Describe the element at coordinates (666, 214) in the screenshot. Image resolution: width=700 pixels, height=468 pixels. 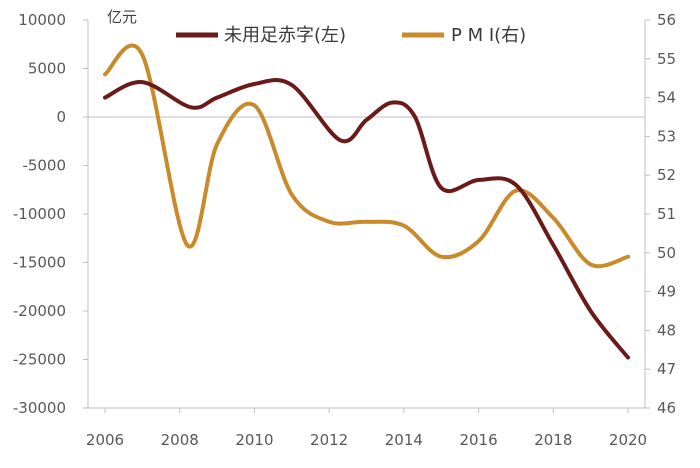
I see `right-tick-label: 51` at that location.